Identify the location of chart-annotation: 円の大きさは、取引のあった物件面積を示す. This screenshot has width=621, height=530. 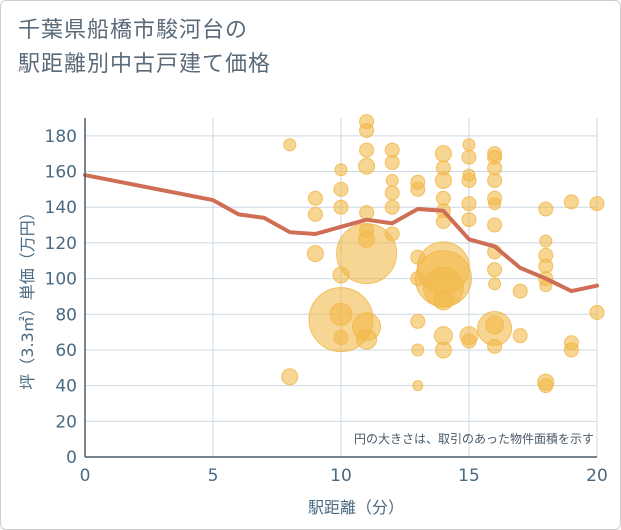
(474, 438).